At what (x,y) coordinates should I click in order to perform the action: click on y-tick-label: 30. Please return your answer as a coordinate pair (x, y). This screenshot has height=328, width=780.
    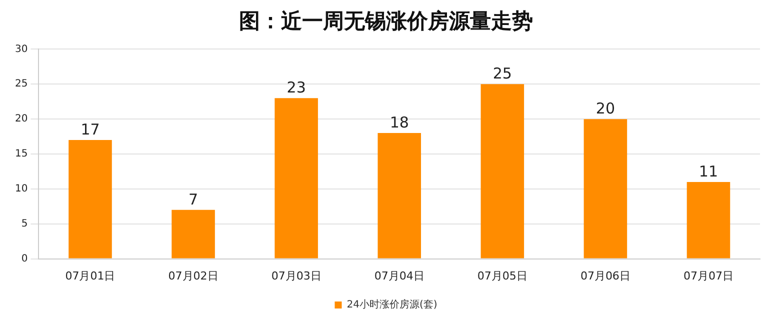
    Looking at the image, I should click on (21, 49).